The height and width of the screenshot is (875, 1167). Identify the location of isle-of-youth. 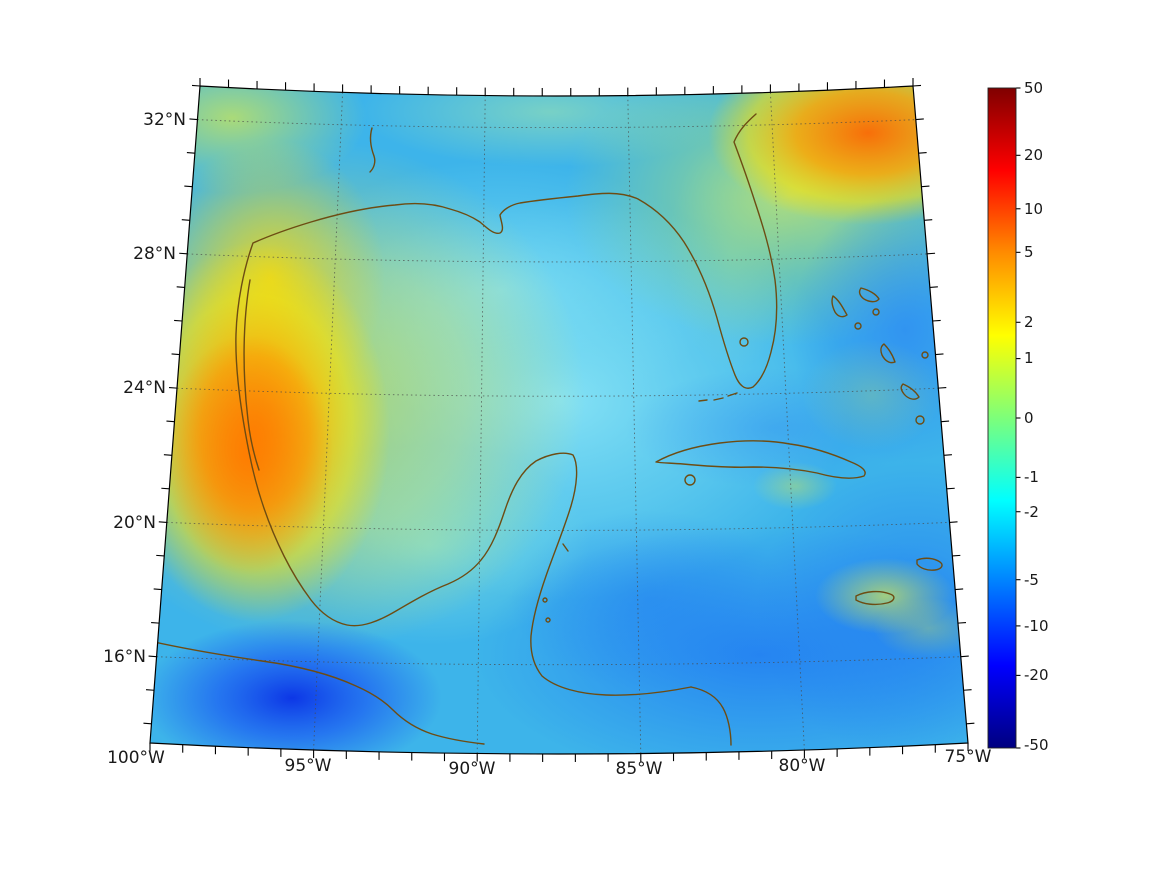
(690, 480).